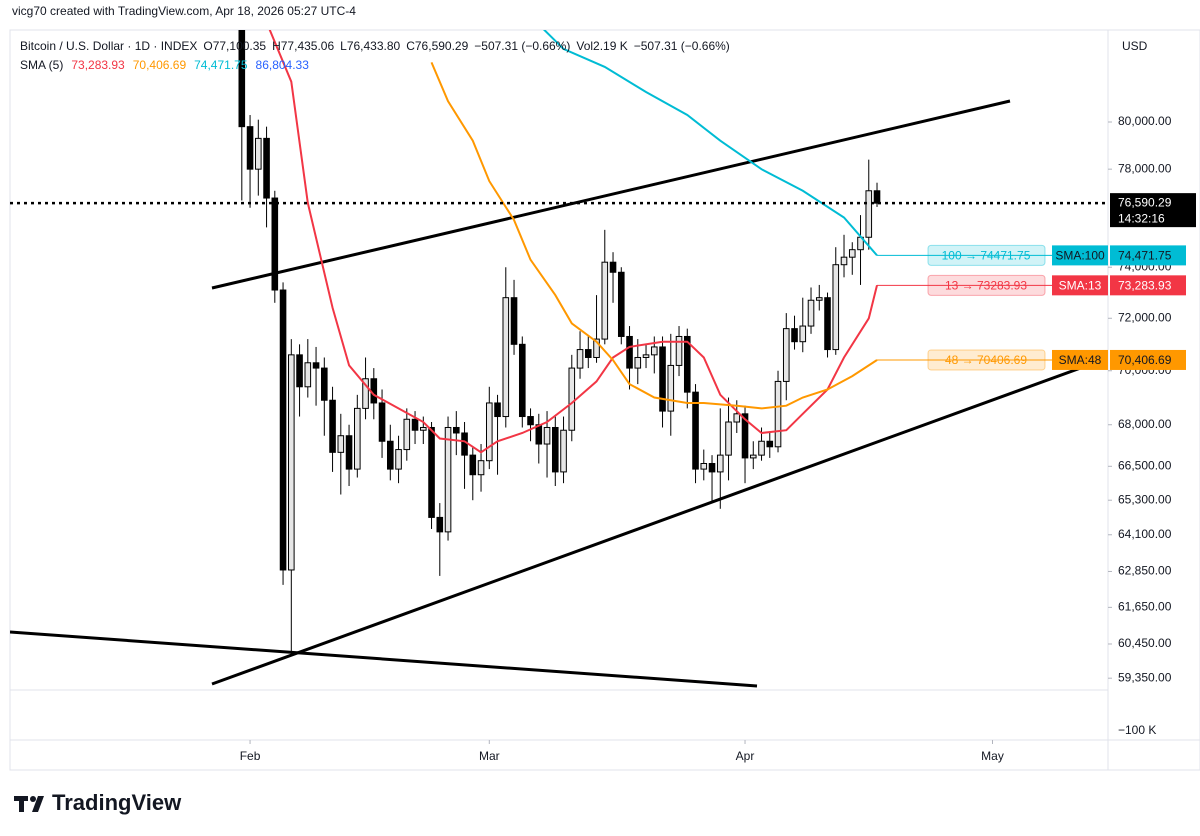  What do you see at coordinates (522, 46) in the screenshot?
I see `ohlc-stat: −507.31 (−0.66%)` at bounding box center [522, 46].